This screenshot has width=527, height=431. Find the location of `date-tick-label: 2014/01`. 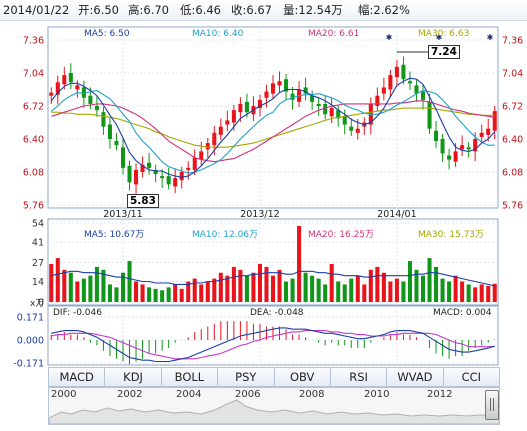

date-tick-label: 2014/01 is located at coordinates (396, 214).